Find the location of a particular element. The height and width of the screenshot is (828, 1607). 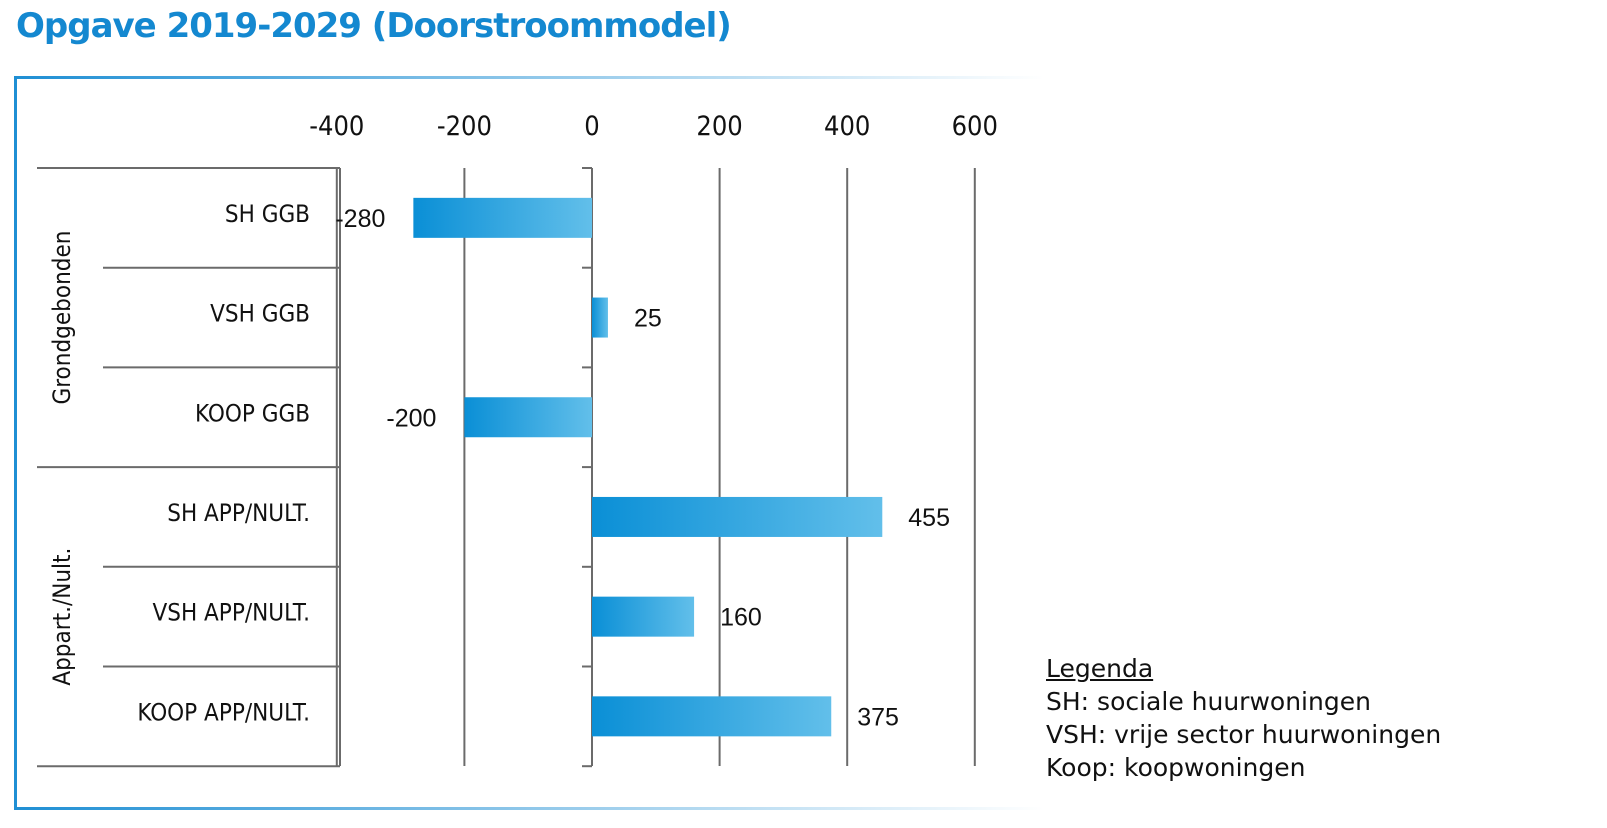

category-label: SH APP/NULT. is located at coordinates (238, 513).